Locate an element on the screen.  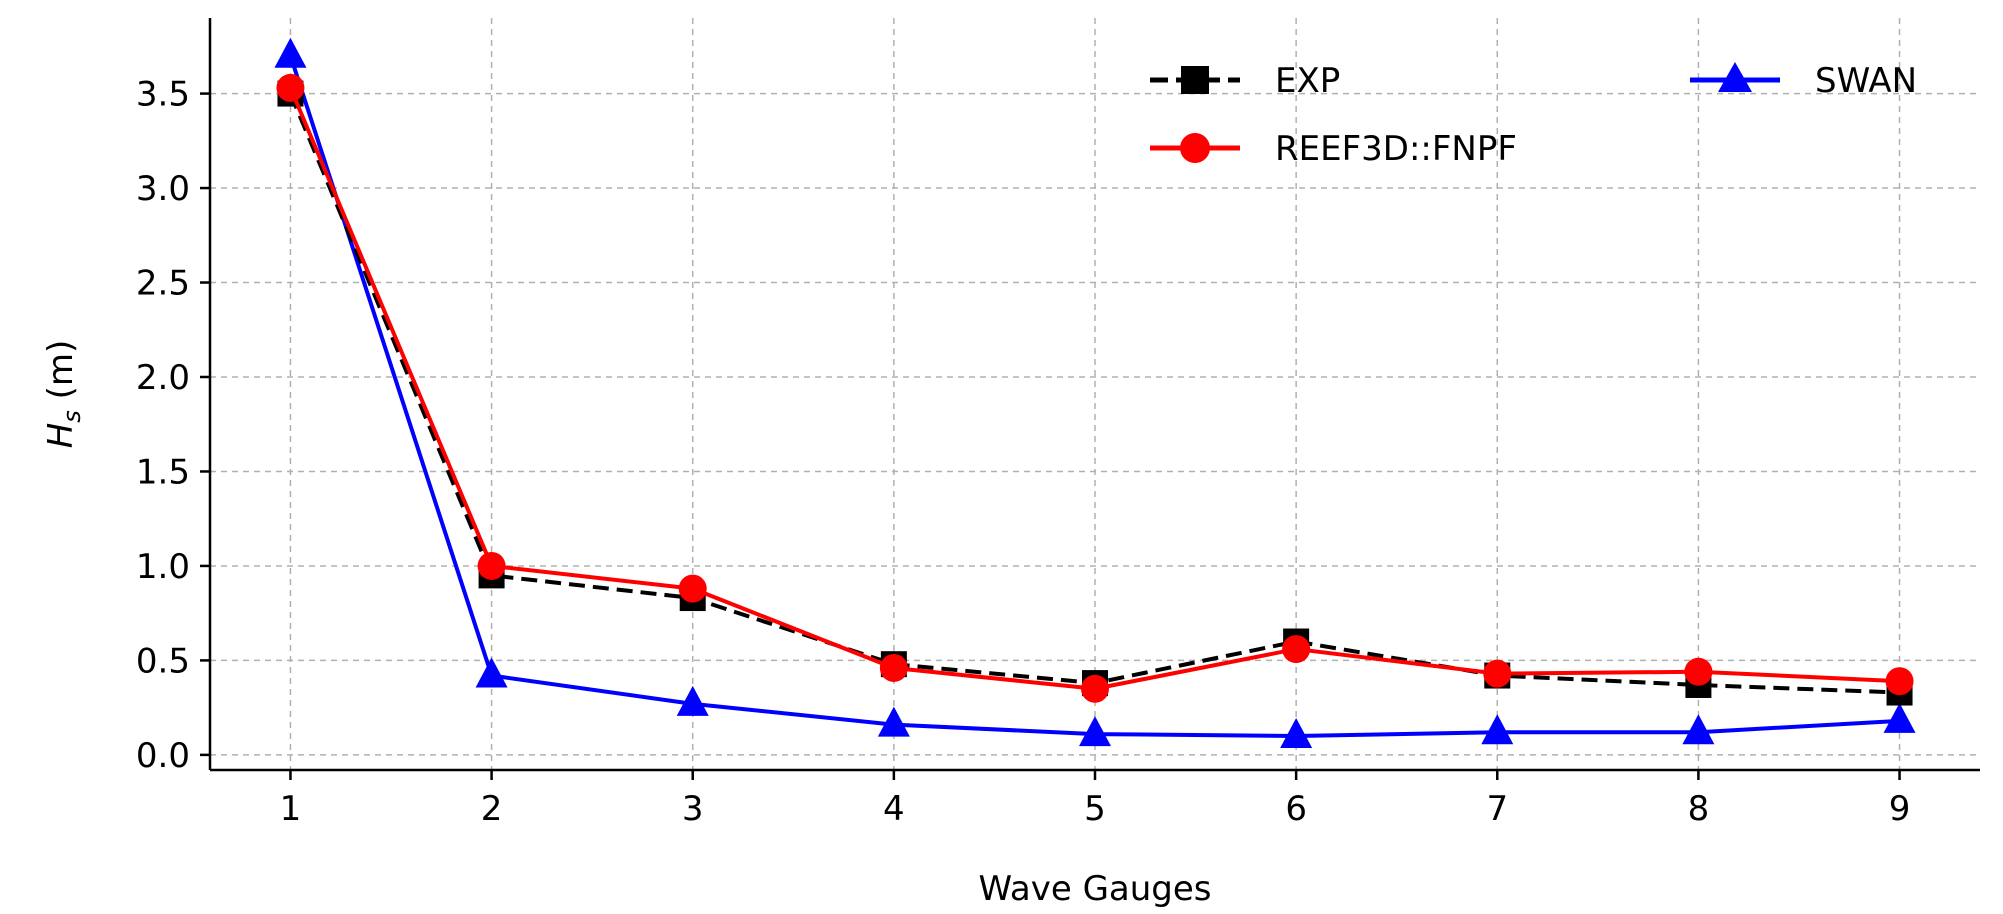
y-axis-label-unit: (m) is located at coordinates (61, 375).